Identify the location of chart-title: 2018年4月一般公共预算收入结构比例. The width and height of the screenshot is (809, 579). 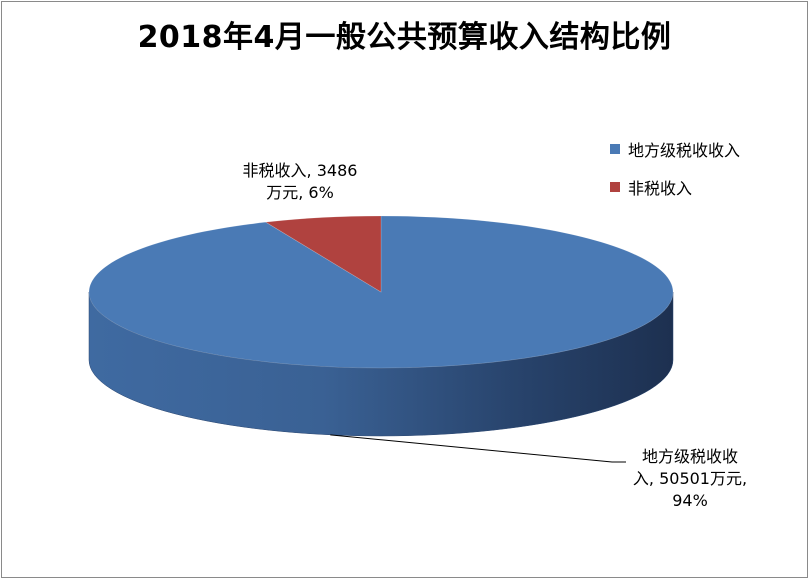
(404, 37).